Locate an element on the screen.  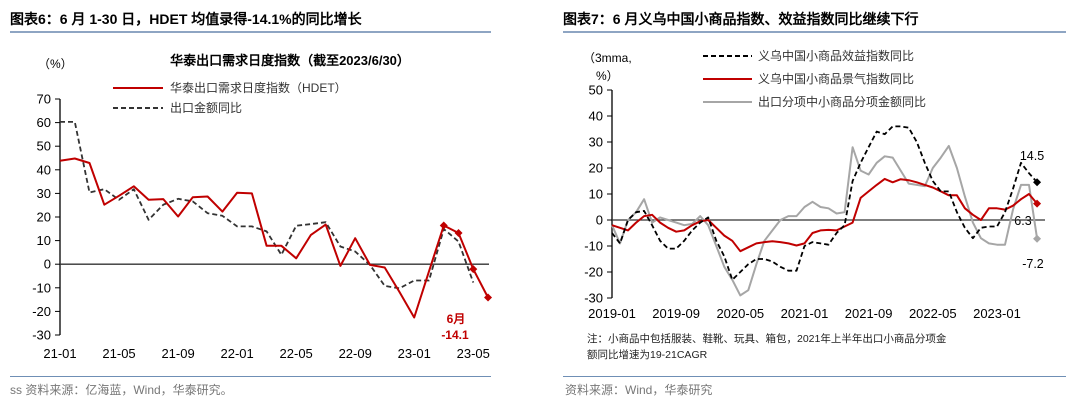
x-tick-label: 22-09 is located at coordinates (355, 353).